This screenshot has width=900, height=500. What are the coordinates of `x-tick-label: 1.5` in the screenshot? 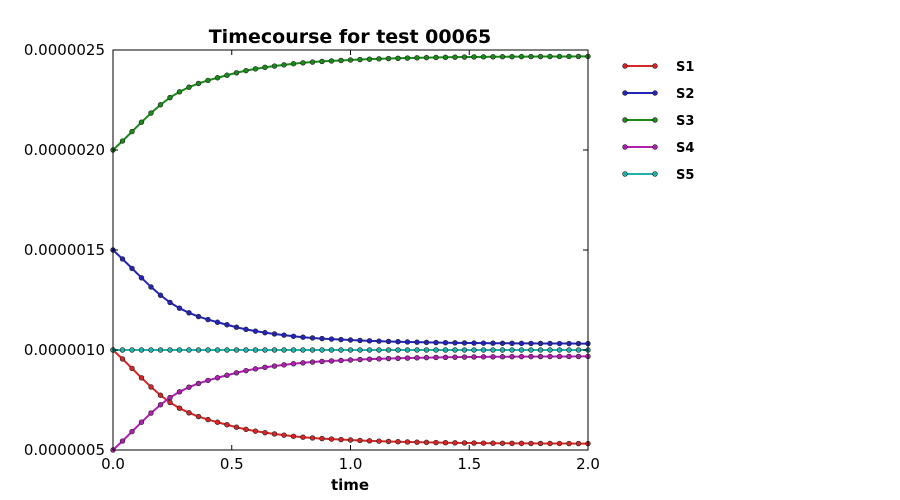 It's located at (469, 464).